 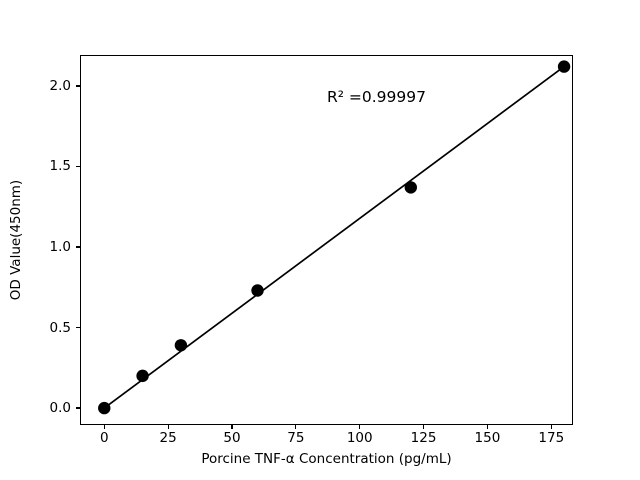 I want to click on x-tick-label: 150, so click(x=487, y=438).